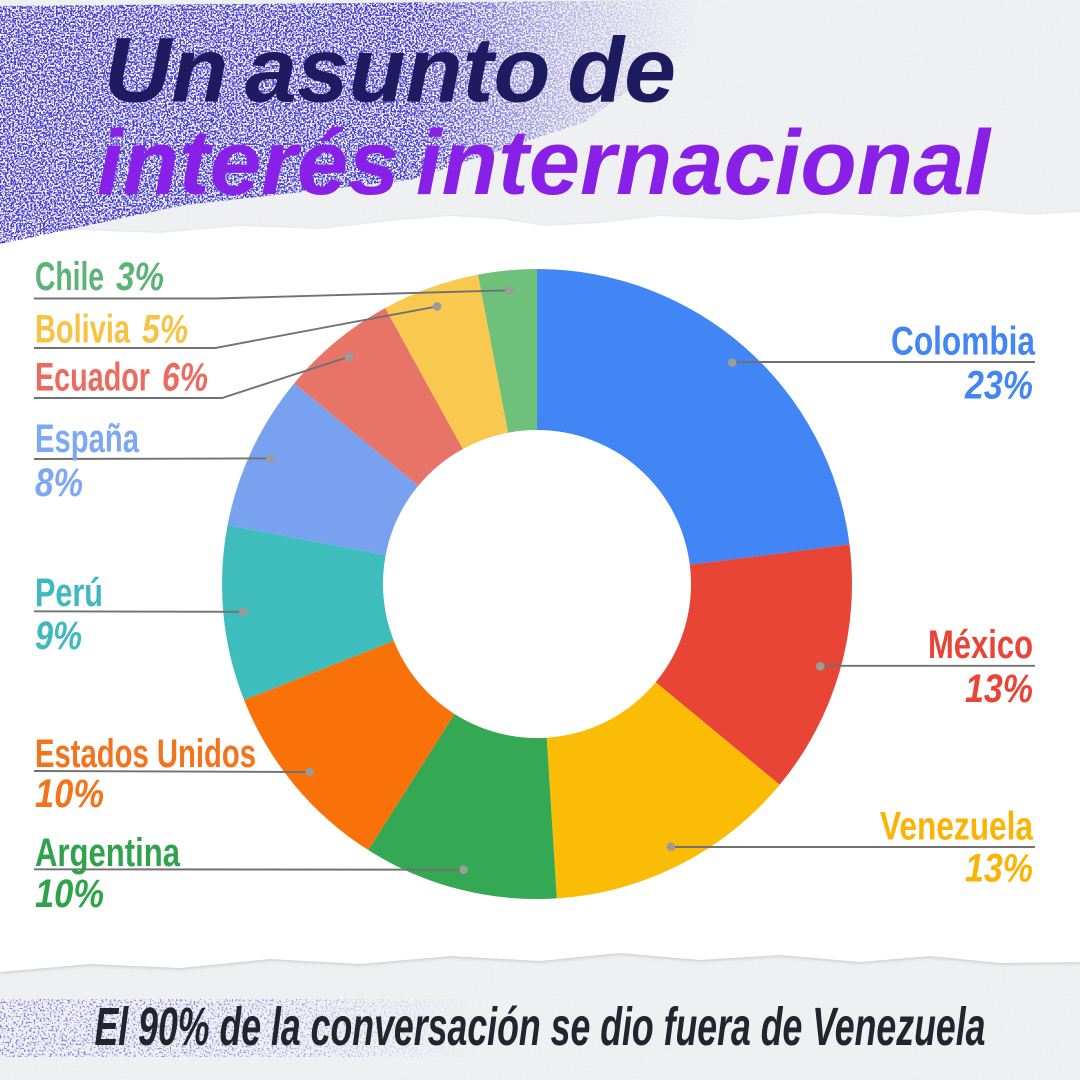 This screenshot has width=1080, height=1080. Describe the element at coordinates (998, 386) in the screenshot. I see `svg-text: 23%` at that location.